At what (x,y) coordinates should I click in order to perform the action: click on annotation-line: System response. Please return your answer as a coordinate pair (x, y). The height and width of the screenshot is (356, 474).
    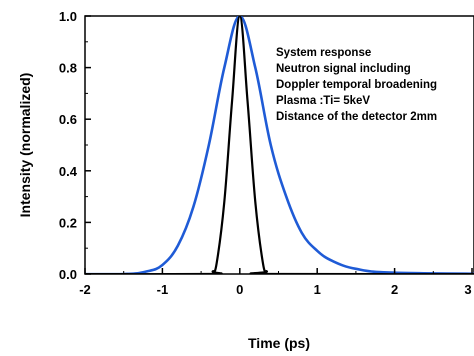
    Looking at the image, I should click on (323, 53).